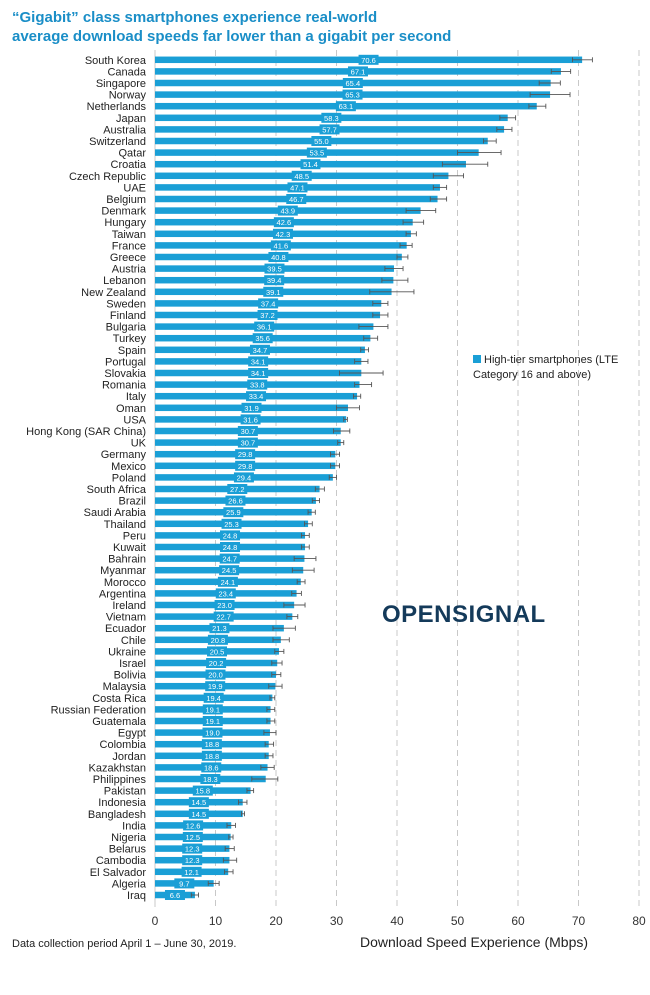  I want to click on value-label-canada: 67.1, so click(357, 71).